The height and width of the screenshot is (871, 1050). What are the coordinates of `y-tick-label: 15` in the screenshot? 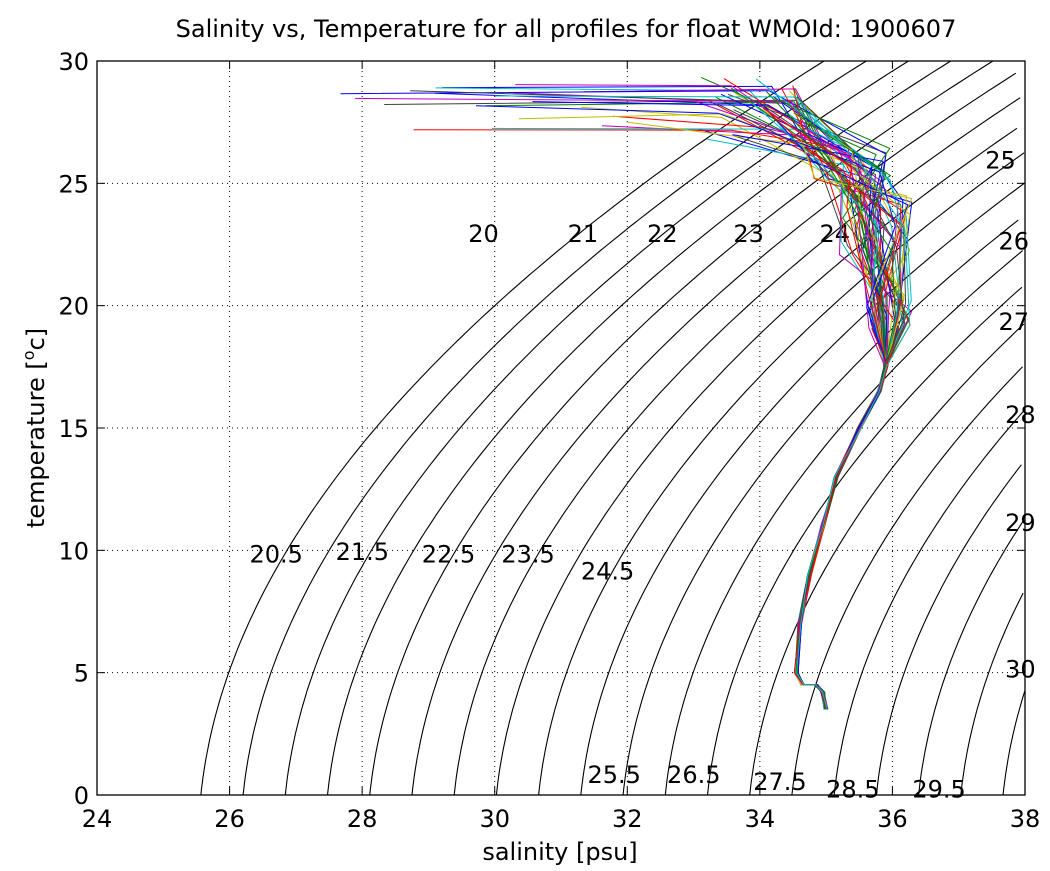 It's located at (73, 429).